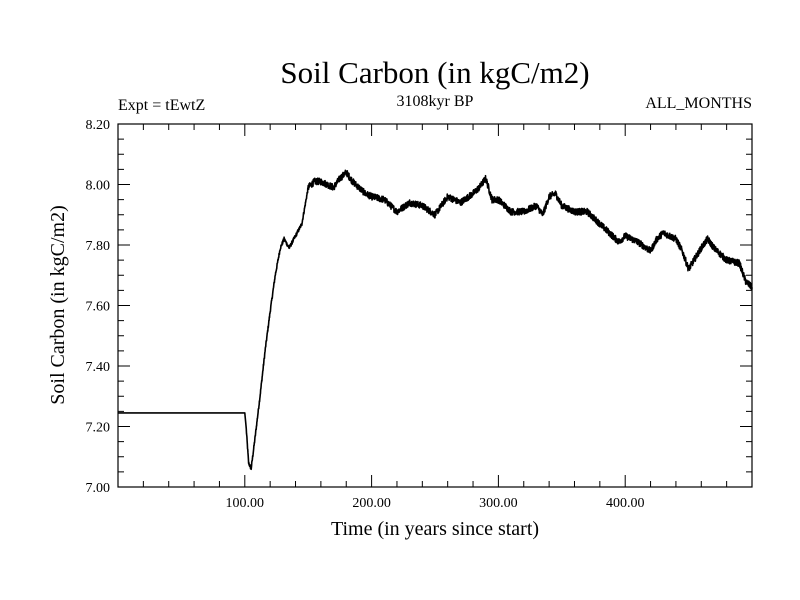  What do you see at coordinates (161, 105) in the screenshot?
I see `experiment-label: Expt = tEwtZ` at bounding box center [161, 105].